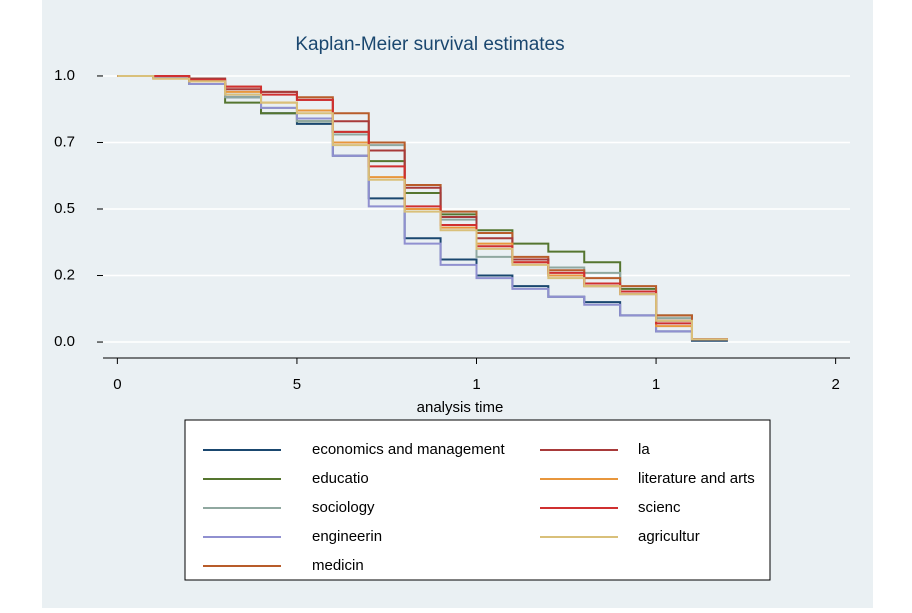 The height and width of the screenshot is (613, 912). I want to click on x-axis-label: analysis time, so click(460, 407).